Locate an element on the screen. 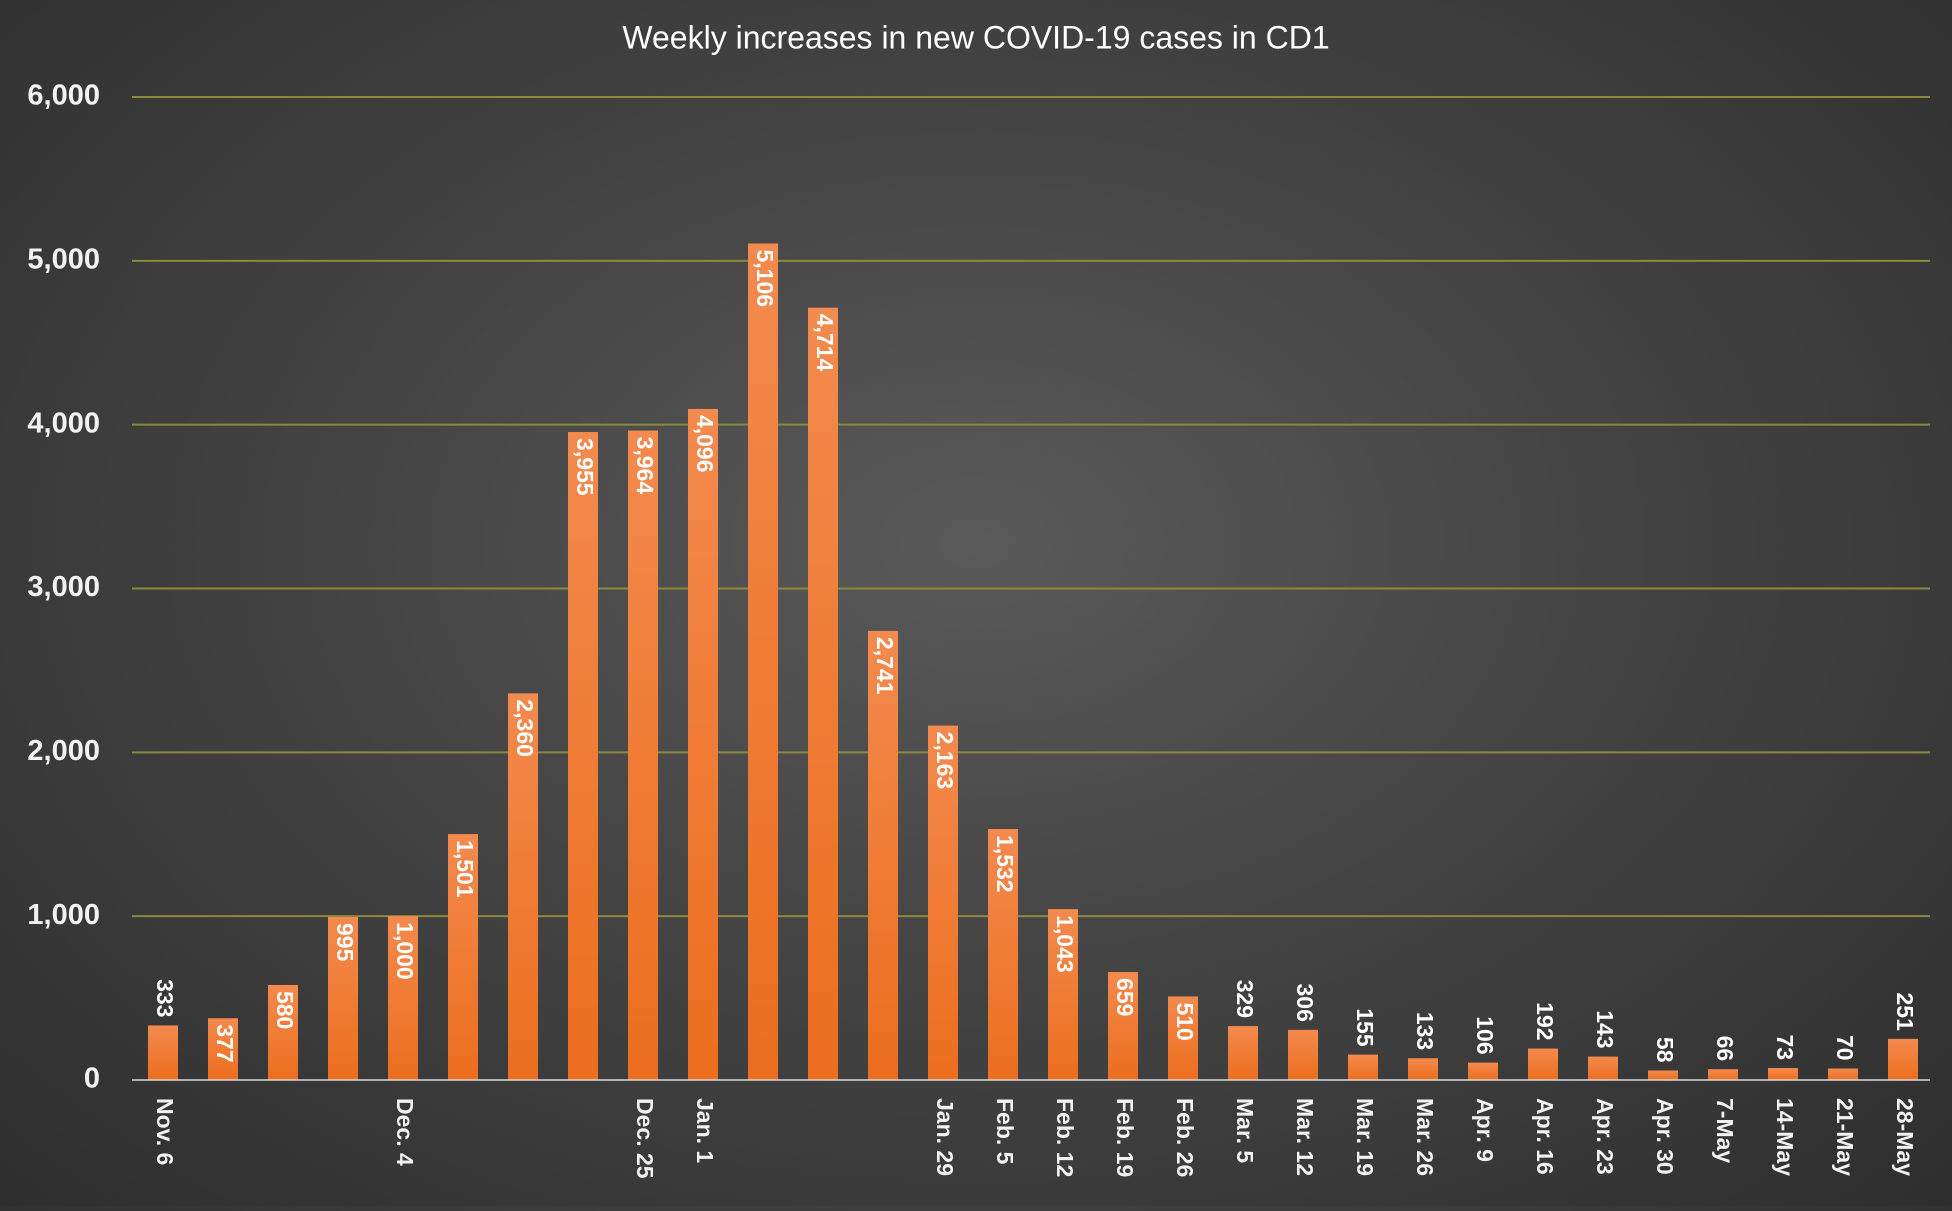 Image resolution: width=1952 pixels, height=1211 pixels. value-label: 1,000 is located at coordinates (405, 951).